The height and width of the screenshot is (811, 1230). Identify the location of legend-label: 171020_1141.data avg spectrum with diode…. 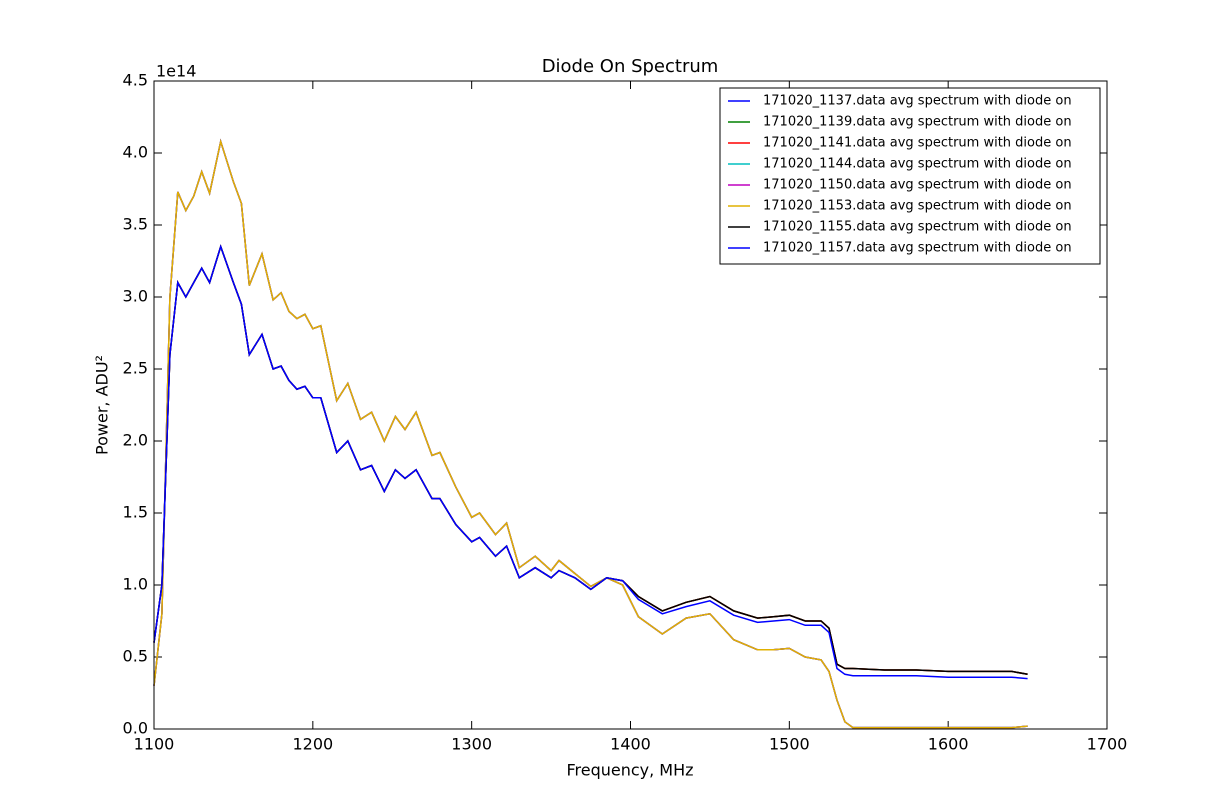
(917, 143).